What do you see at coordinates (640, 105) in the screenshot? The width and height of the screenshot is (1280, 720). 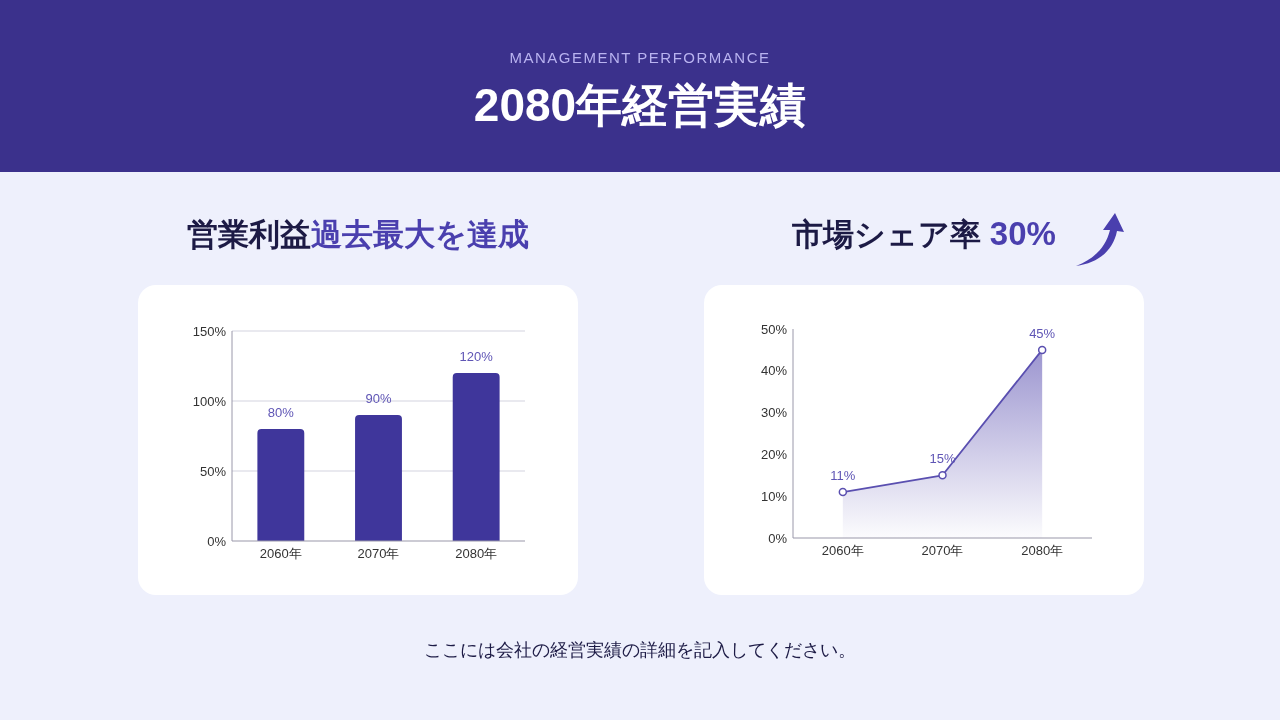 I see `text: 2080年経営実績` at bounding box center [640, 105].